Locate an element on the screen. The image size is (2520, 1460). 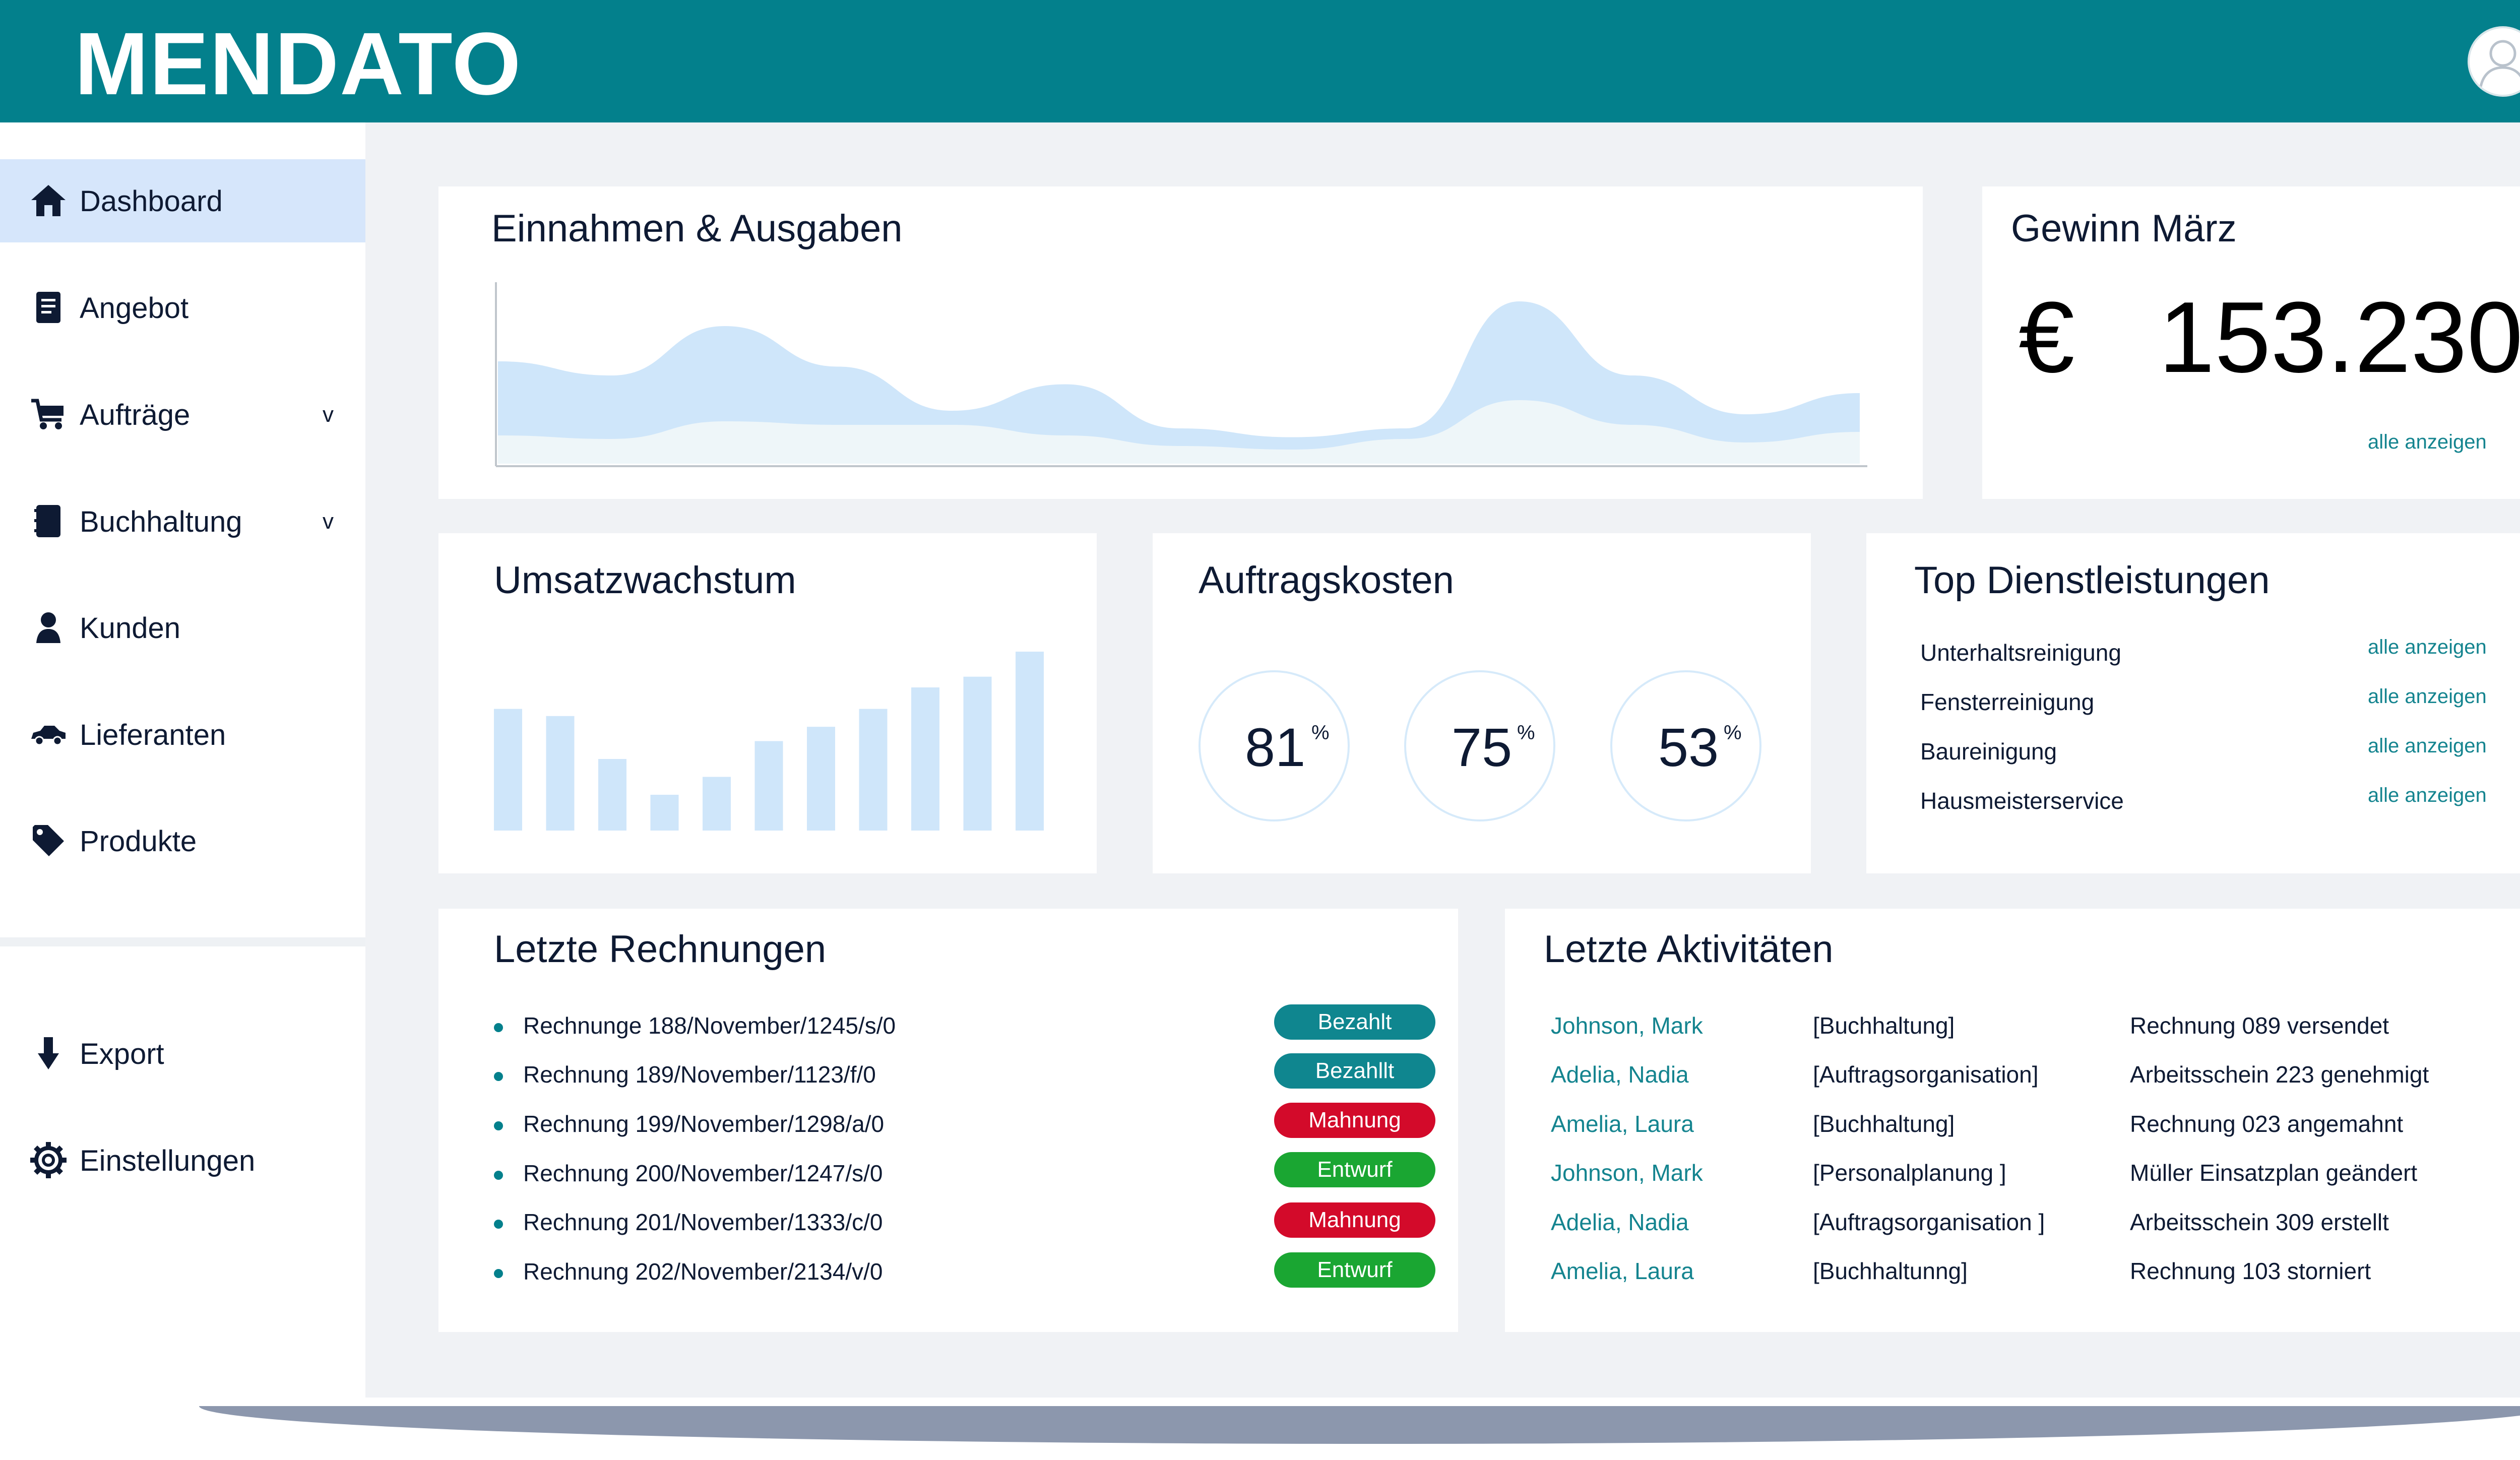
activity-description: Rechnung 023 angemahnt is located at coordinates (2267, 1124).